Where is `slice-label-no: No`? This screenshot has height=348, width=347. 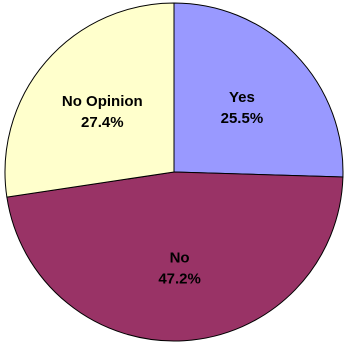 slice-label-no: No is located at coordinates (180, 258).